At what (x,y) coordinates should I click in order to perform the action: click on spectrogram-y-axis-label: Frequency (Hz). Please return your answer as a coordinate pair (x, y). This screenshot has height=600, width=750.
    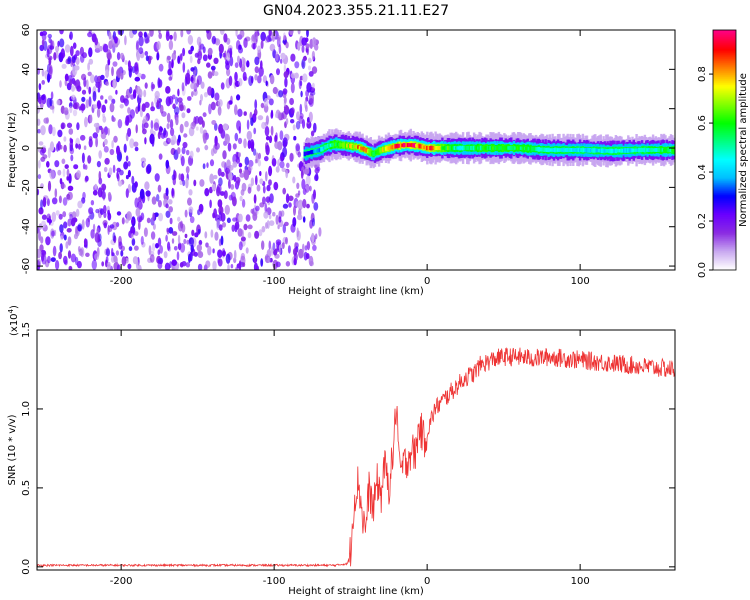
    Looking at the image, I should click on (12, 150).